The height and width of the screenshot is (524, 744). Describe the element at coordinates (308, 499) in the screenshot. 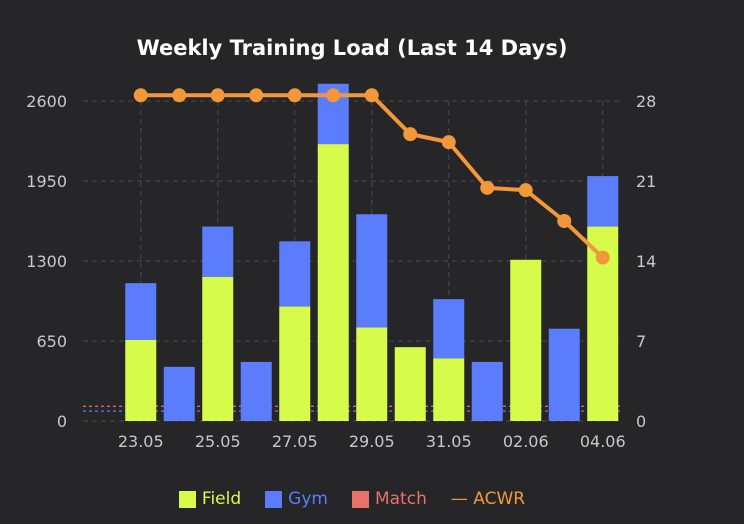

I see `legend-label: Gym` at that location.